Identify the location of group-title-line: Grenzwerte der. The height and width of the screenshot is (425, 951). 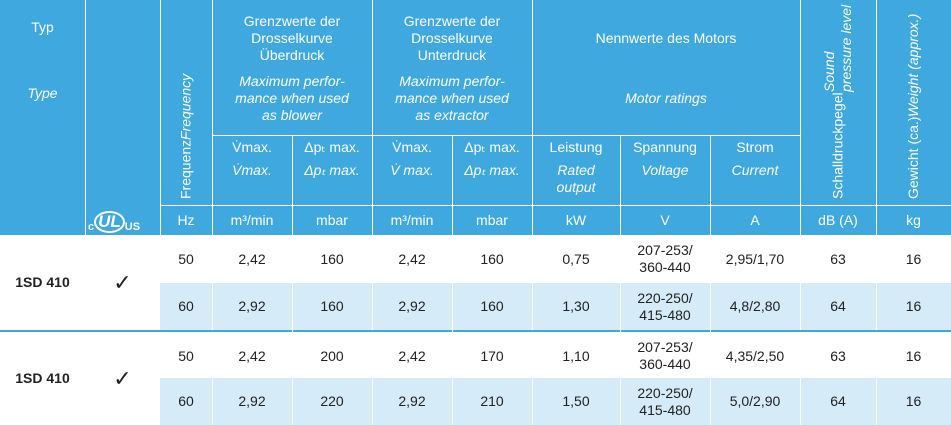
(452, 20).